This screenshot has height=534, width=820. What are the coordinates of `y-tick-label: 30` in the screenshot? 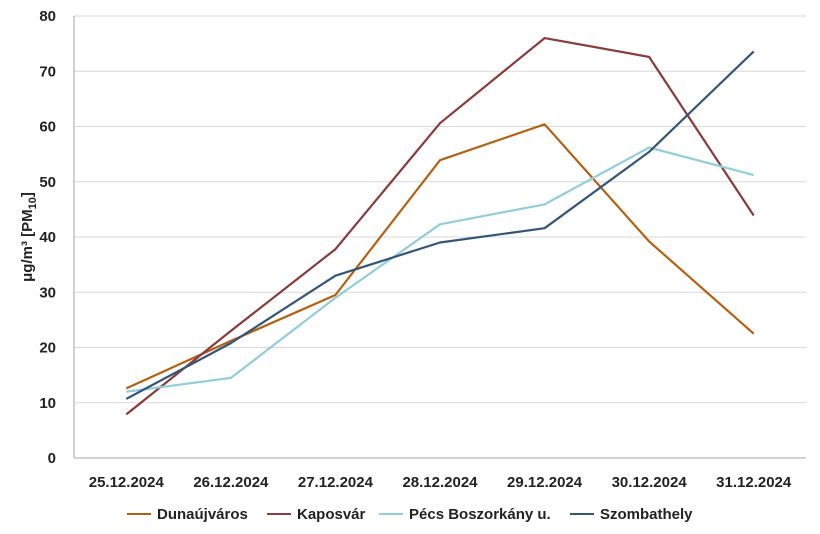 It's located at (47, 292).